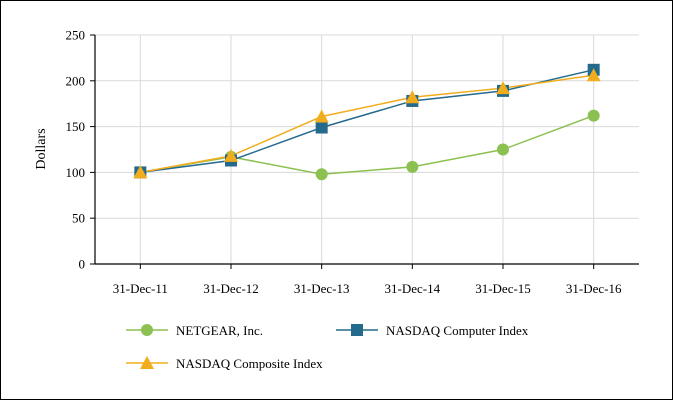  What do you see at coordinates (594, 288) in the screenshot?
I see `x-tick-label: 31-Dec-16` at bounding box center [594, 288].